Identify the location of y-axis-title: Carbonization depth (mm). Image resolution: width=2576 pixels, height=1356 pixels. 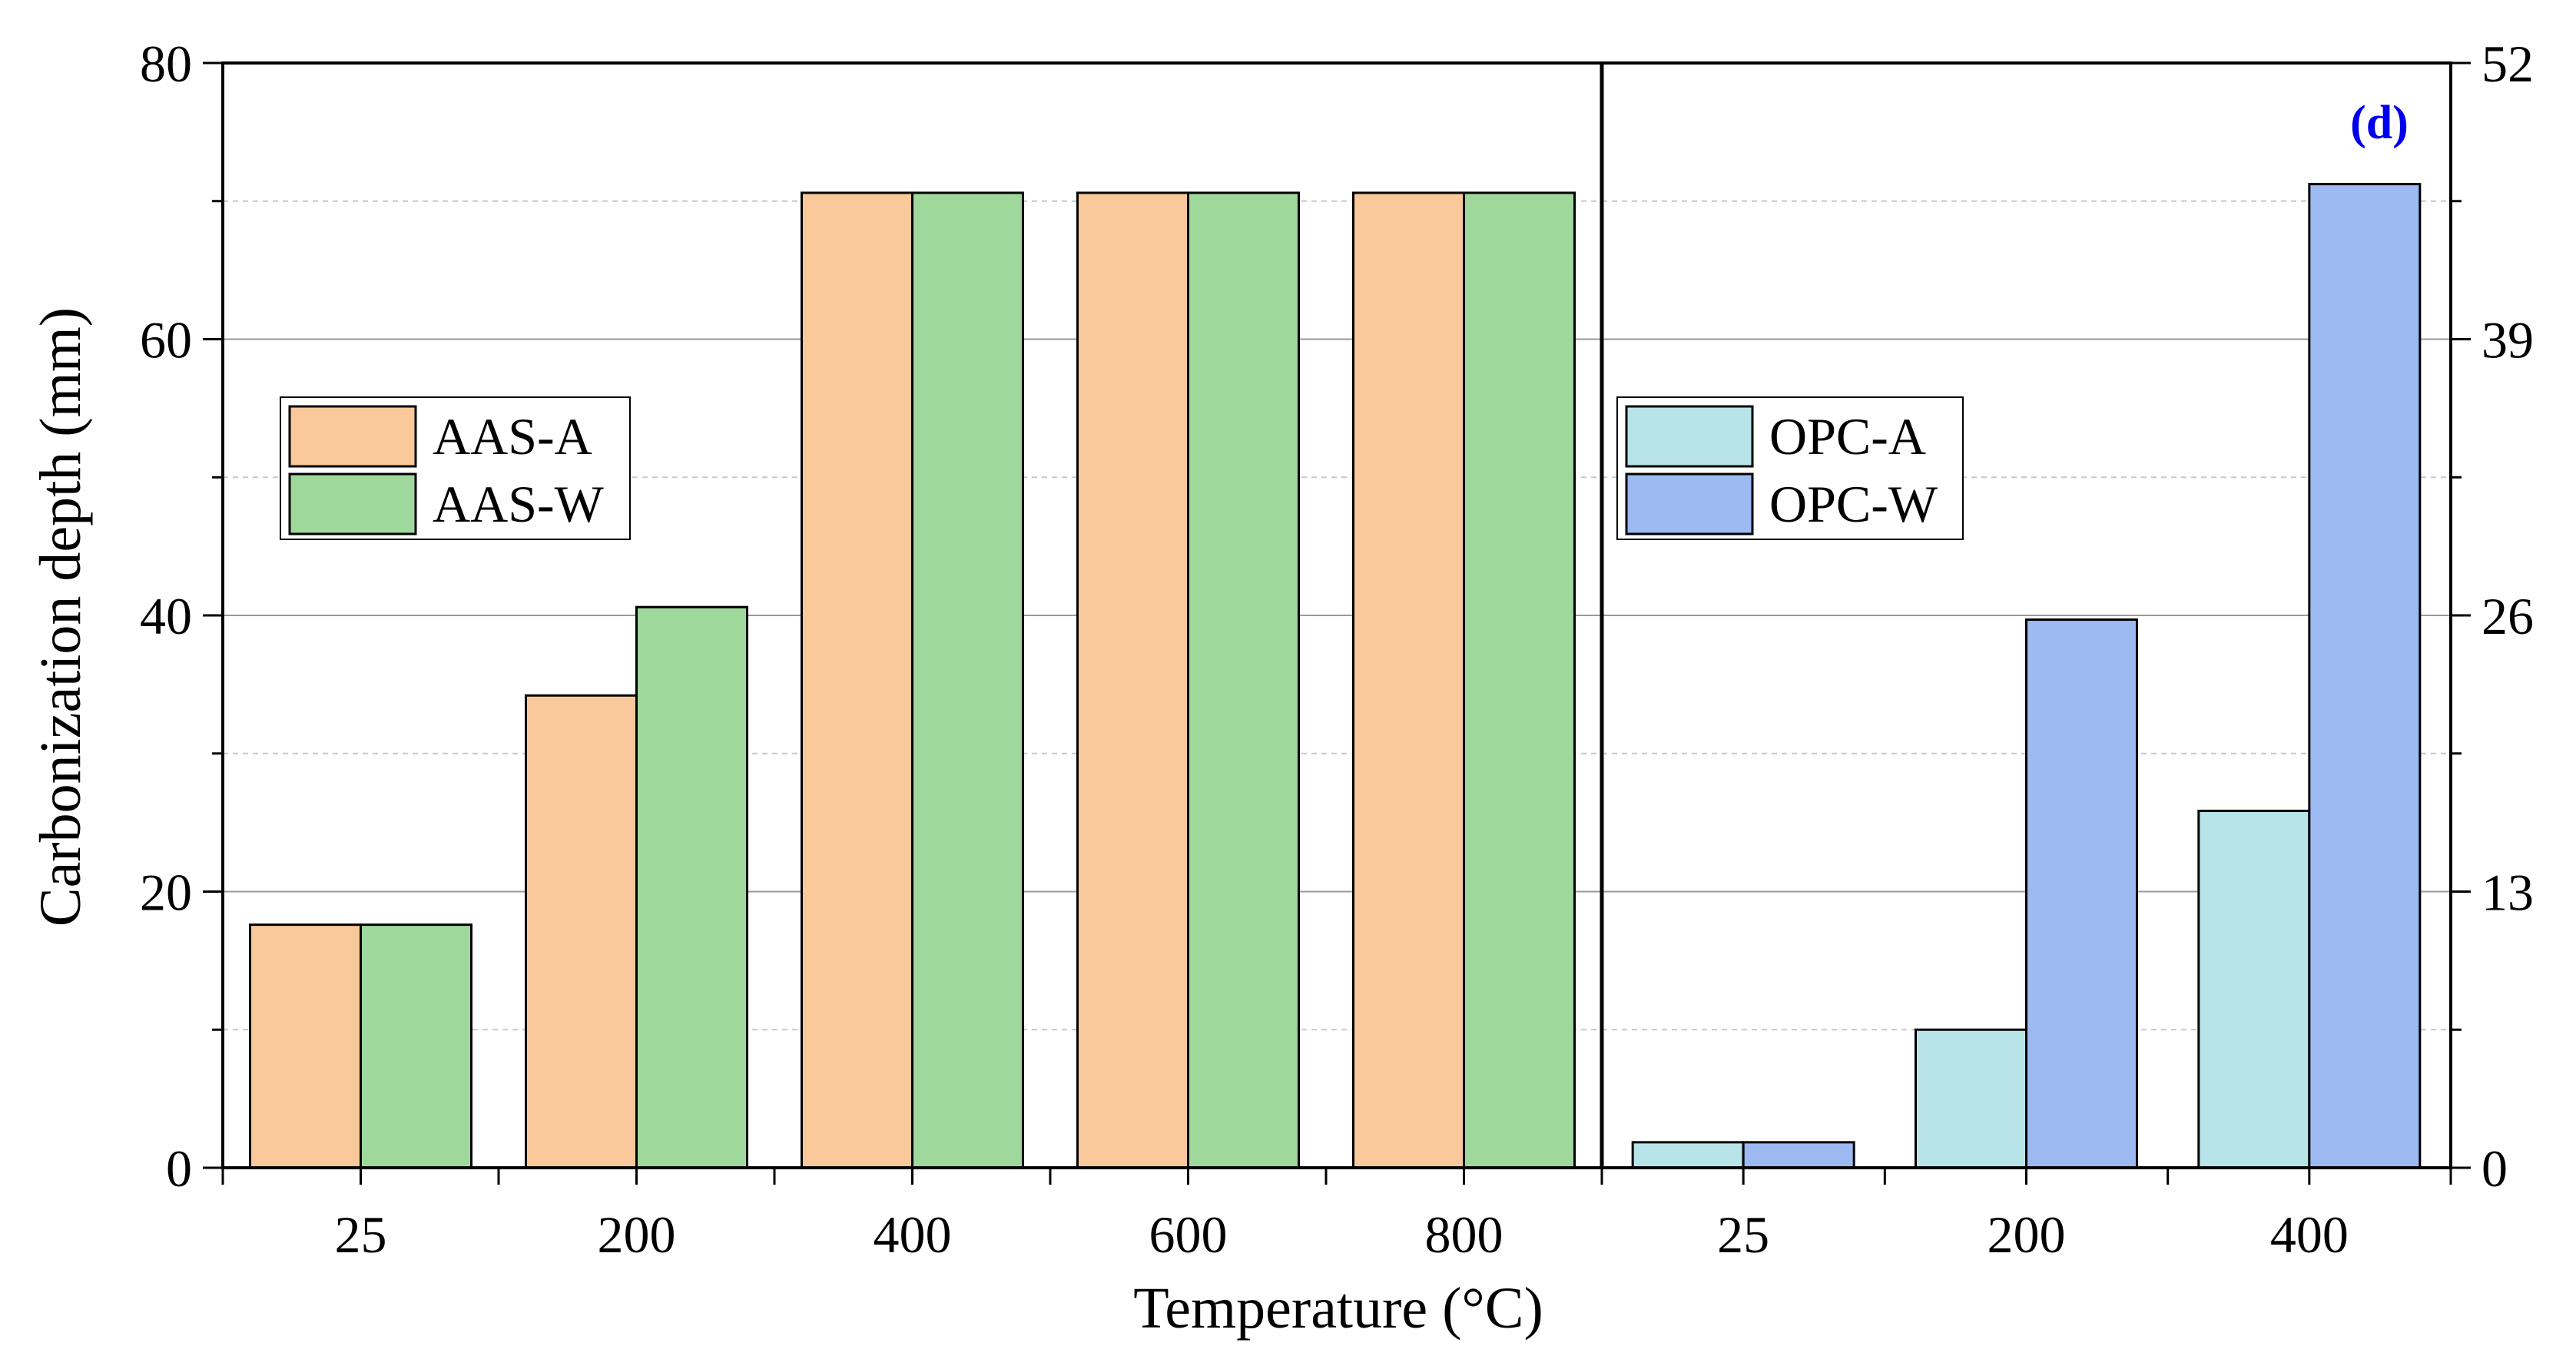
(60, 617).